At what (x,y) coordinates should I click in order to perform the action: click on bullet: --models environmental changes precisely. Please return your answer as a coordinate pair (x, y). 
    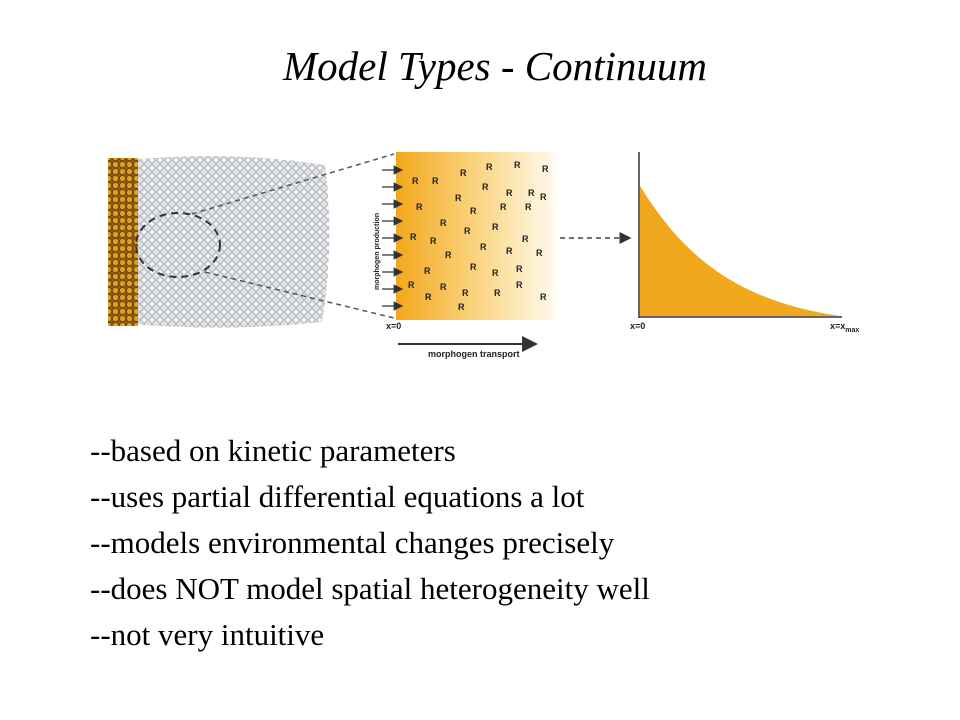
    Looking at the image, I should click on (352, 542).